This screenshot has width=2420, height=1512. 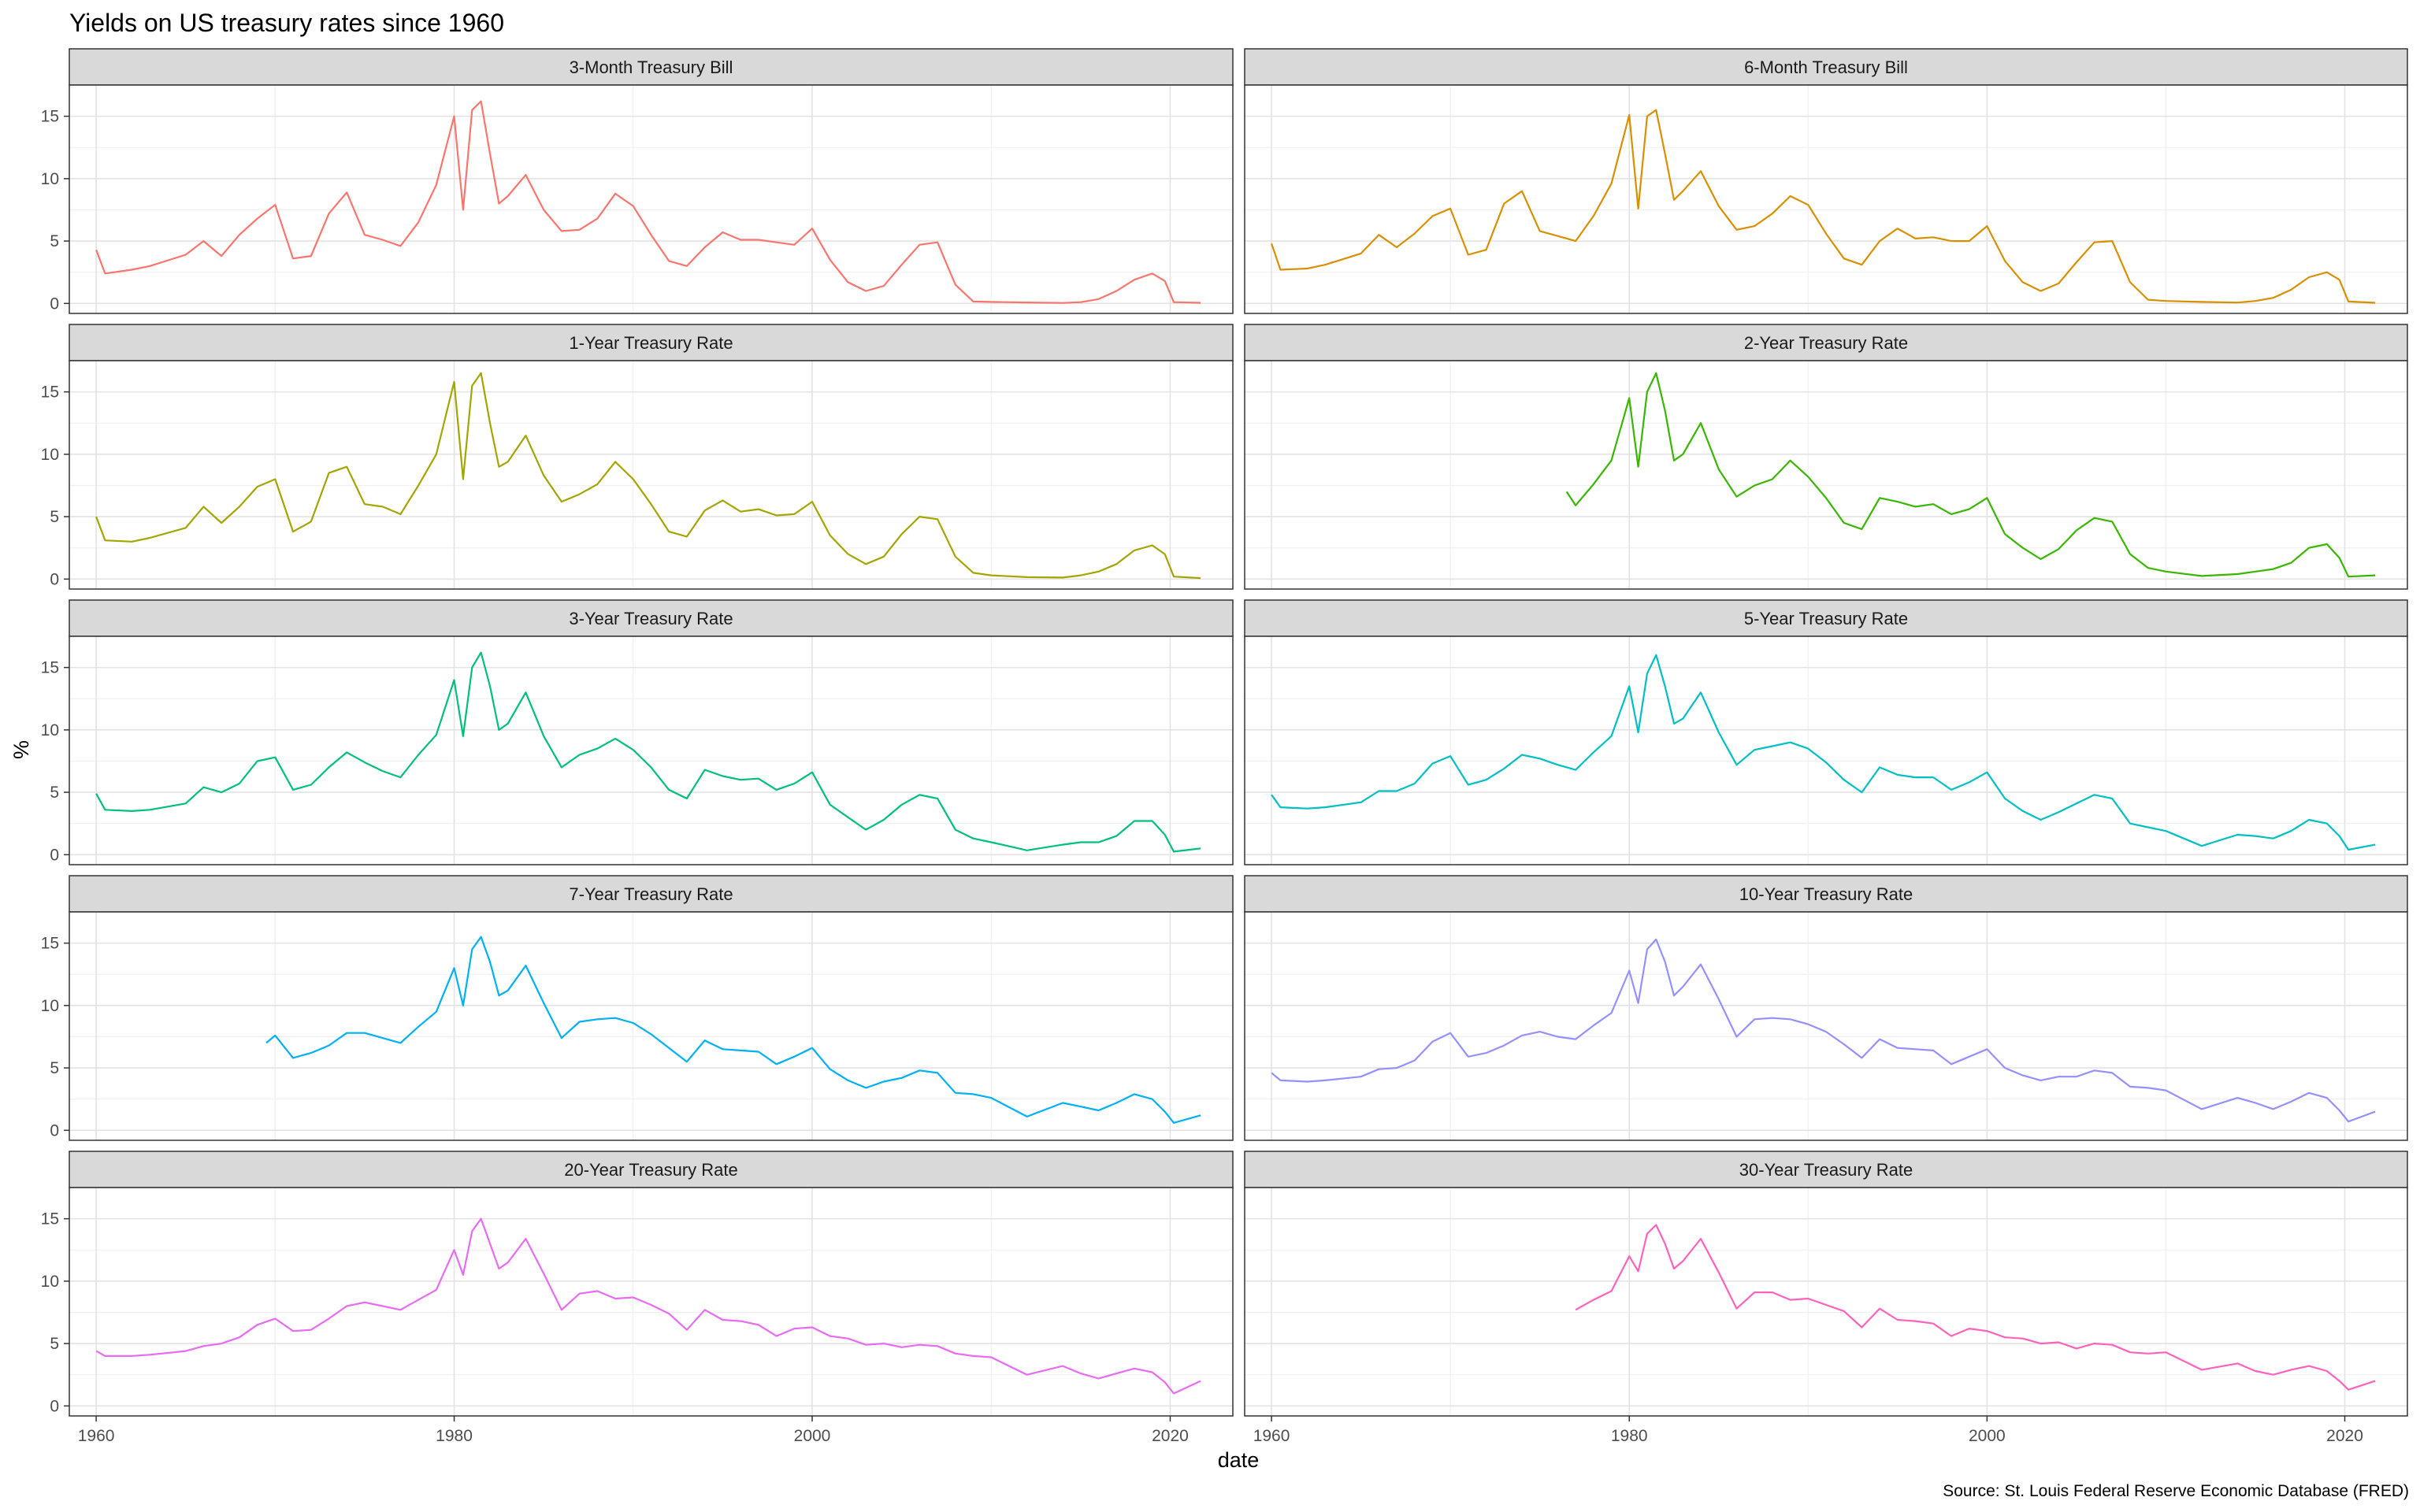 I want to click on facet-panel: 5-Year Treasury Rate, so click(x=1826, y=732).